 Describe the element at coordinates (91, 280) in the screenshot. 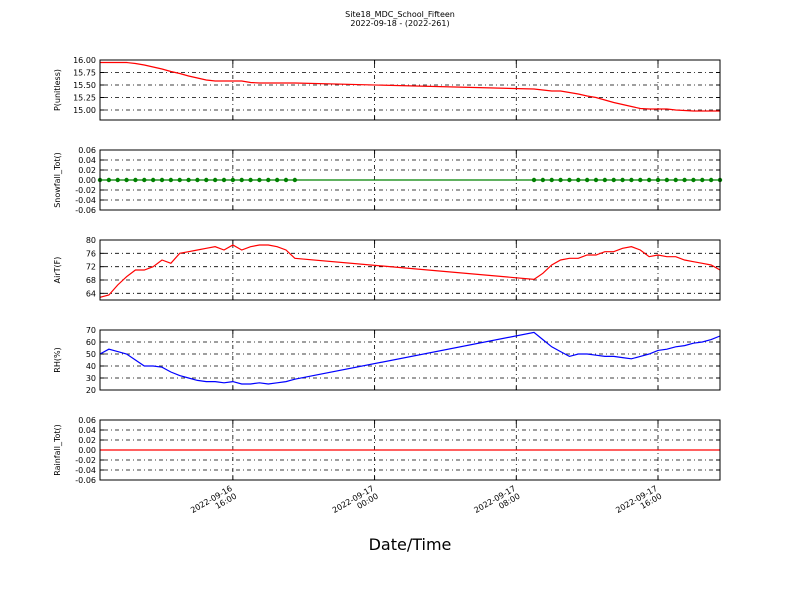

I see `y-tick-label: 68` at that location.